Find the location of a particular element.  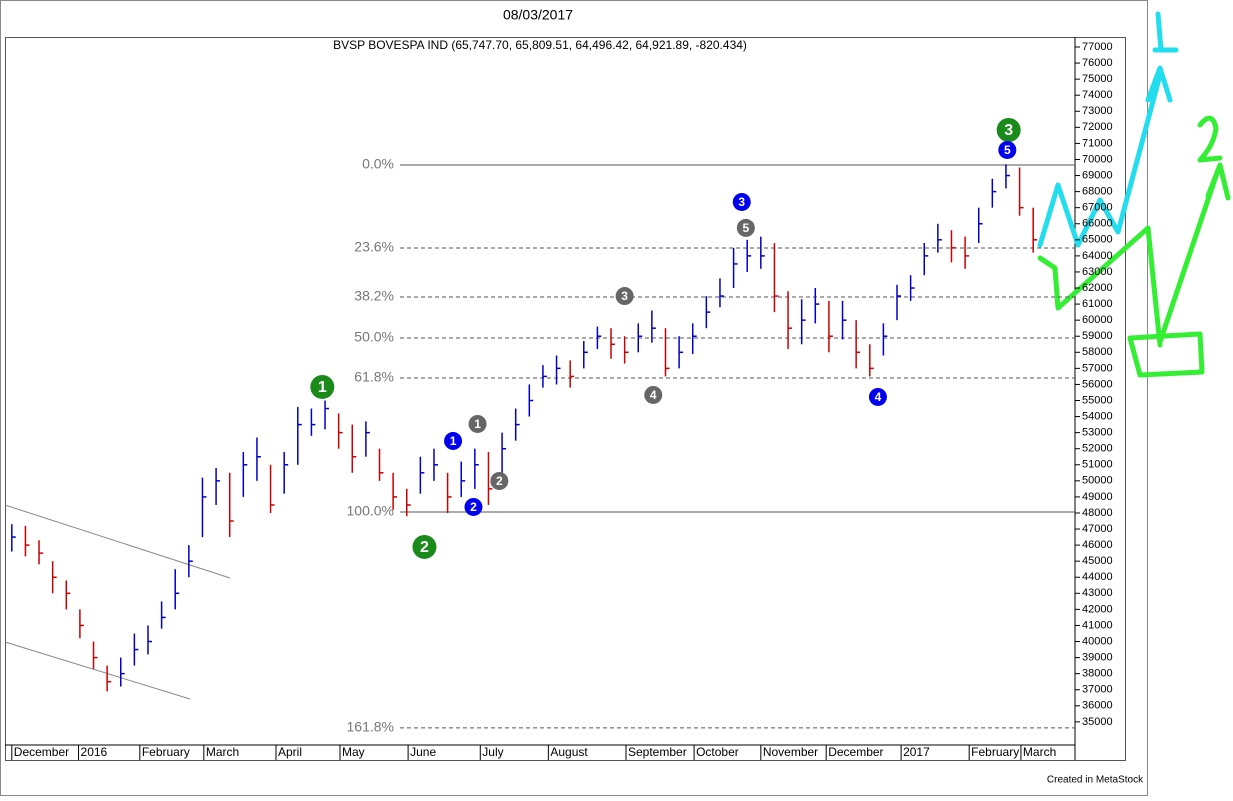

y-tick-label: 49000 is located at coordinates (1097, 497).